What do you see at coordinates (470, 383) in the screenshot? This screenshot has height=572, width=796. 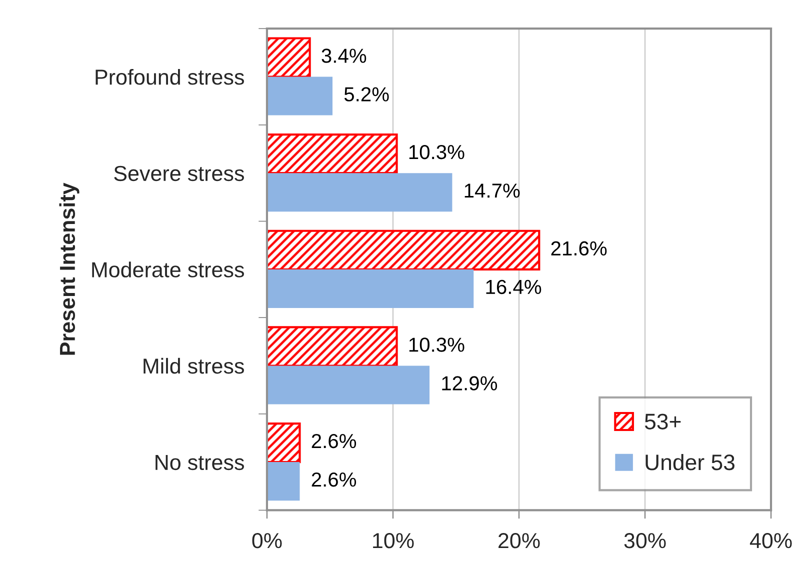 I see `data-label: 12.9%` at bounding box center [470, 383].